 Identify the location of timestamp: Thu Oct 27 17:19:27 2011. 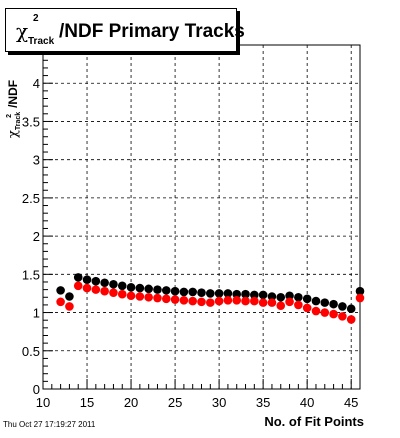
(49, 424).